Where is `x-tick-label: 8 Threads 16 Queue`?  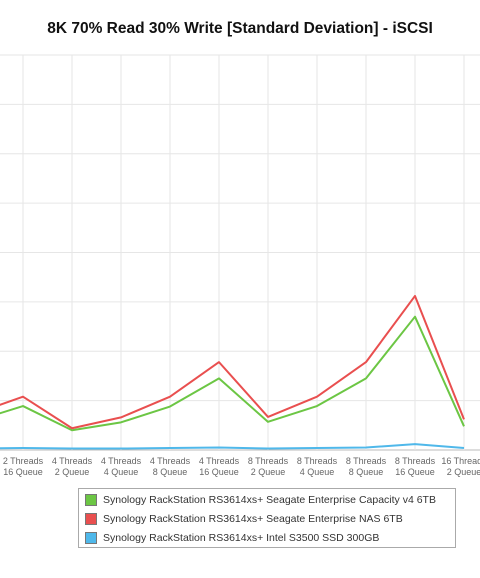 x-tick-label: 8 Threads 16 Queue is located at coordinates (415, 466).